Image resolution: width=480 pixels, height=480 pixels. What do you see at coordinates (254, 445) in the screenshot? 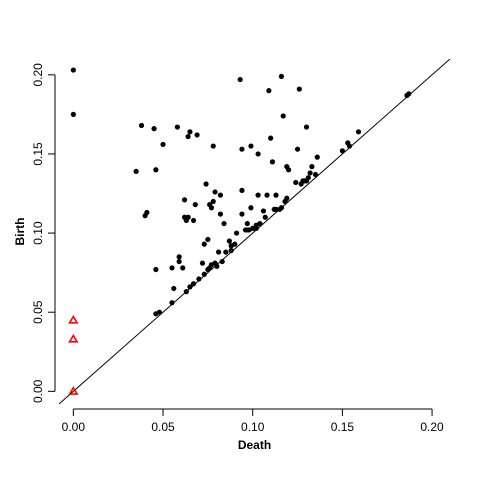
I see `x-axis-label: Death` at bounding box center [254, 445].